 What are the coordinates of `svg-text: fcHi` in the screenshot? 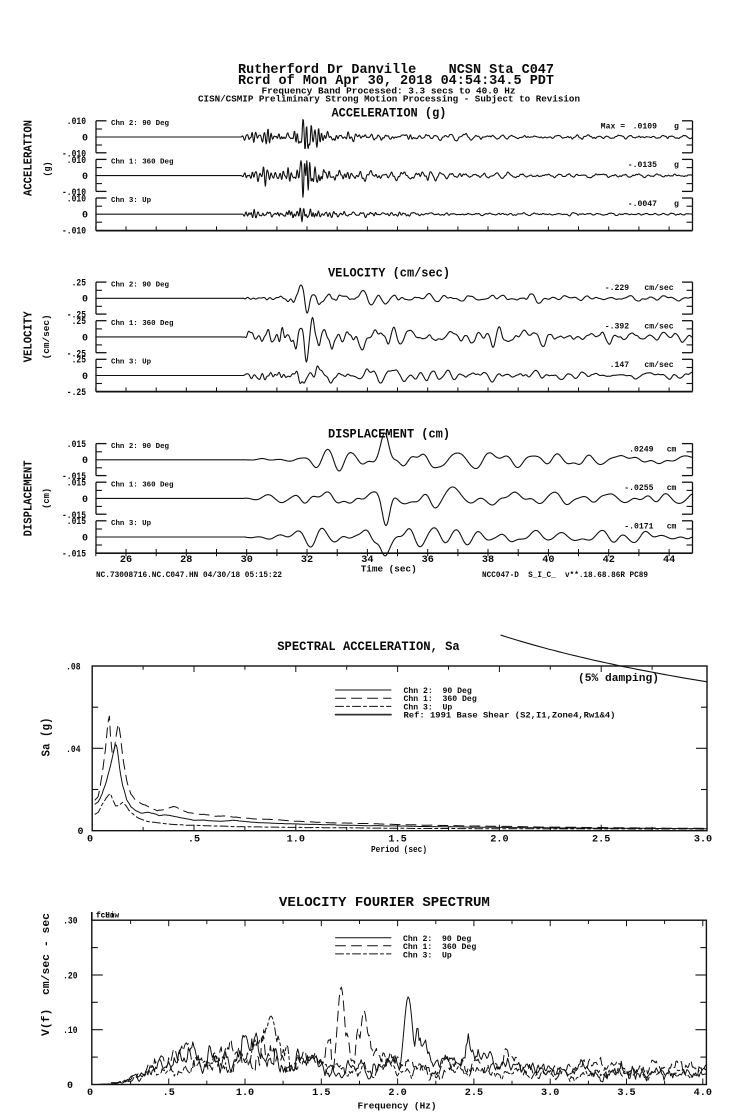 It's located at (105, 917).